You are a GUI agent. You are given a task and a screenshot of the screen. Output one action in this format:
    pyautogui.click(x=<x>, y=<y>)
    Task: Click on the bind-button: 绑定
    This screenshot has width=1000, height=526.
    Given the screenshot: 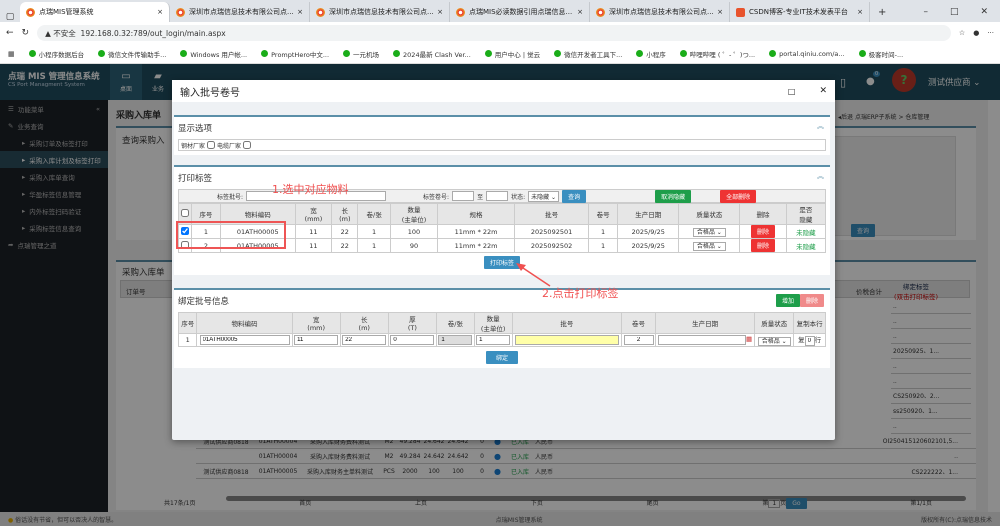 What is the action you would take?
    pyautogui.click(x=501, y=357)
    